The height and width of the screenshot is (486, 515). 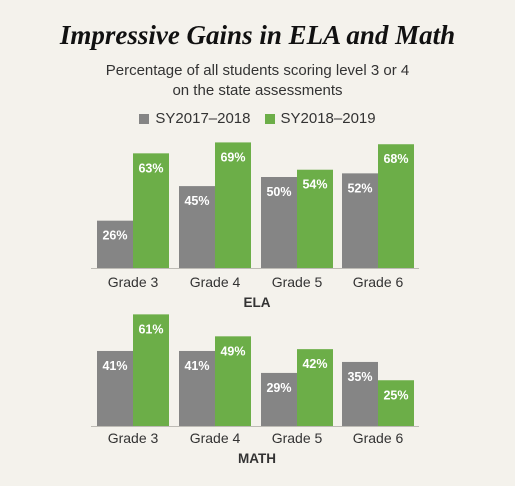 What do you see at coordinates (133, 282) in the screenshot?
I see `ela-tick-label: Grade 3` at bounding box center [133, 282].